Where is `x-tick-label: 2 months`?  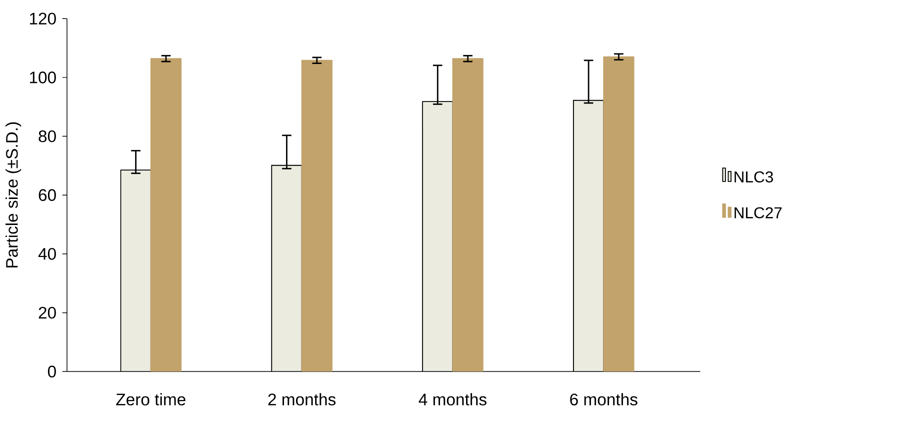
x-tick-label: 2 months is located at coordinates (302, 399).